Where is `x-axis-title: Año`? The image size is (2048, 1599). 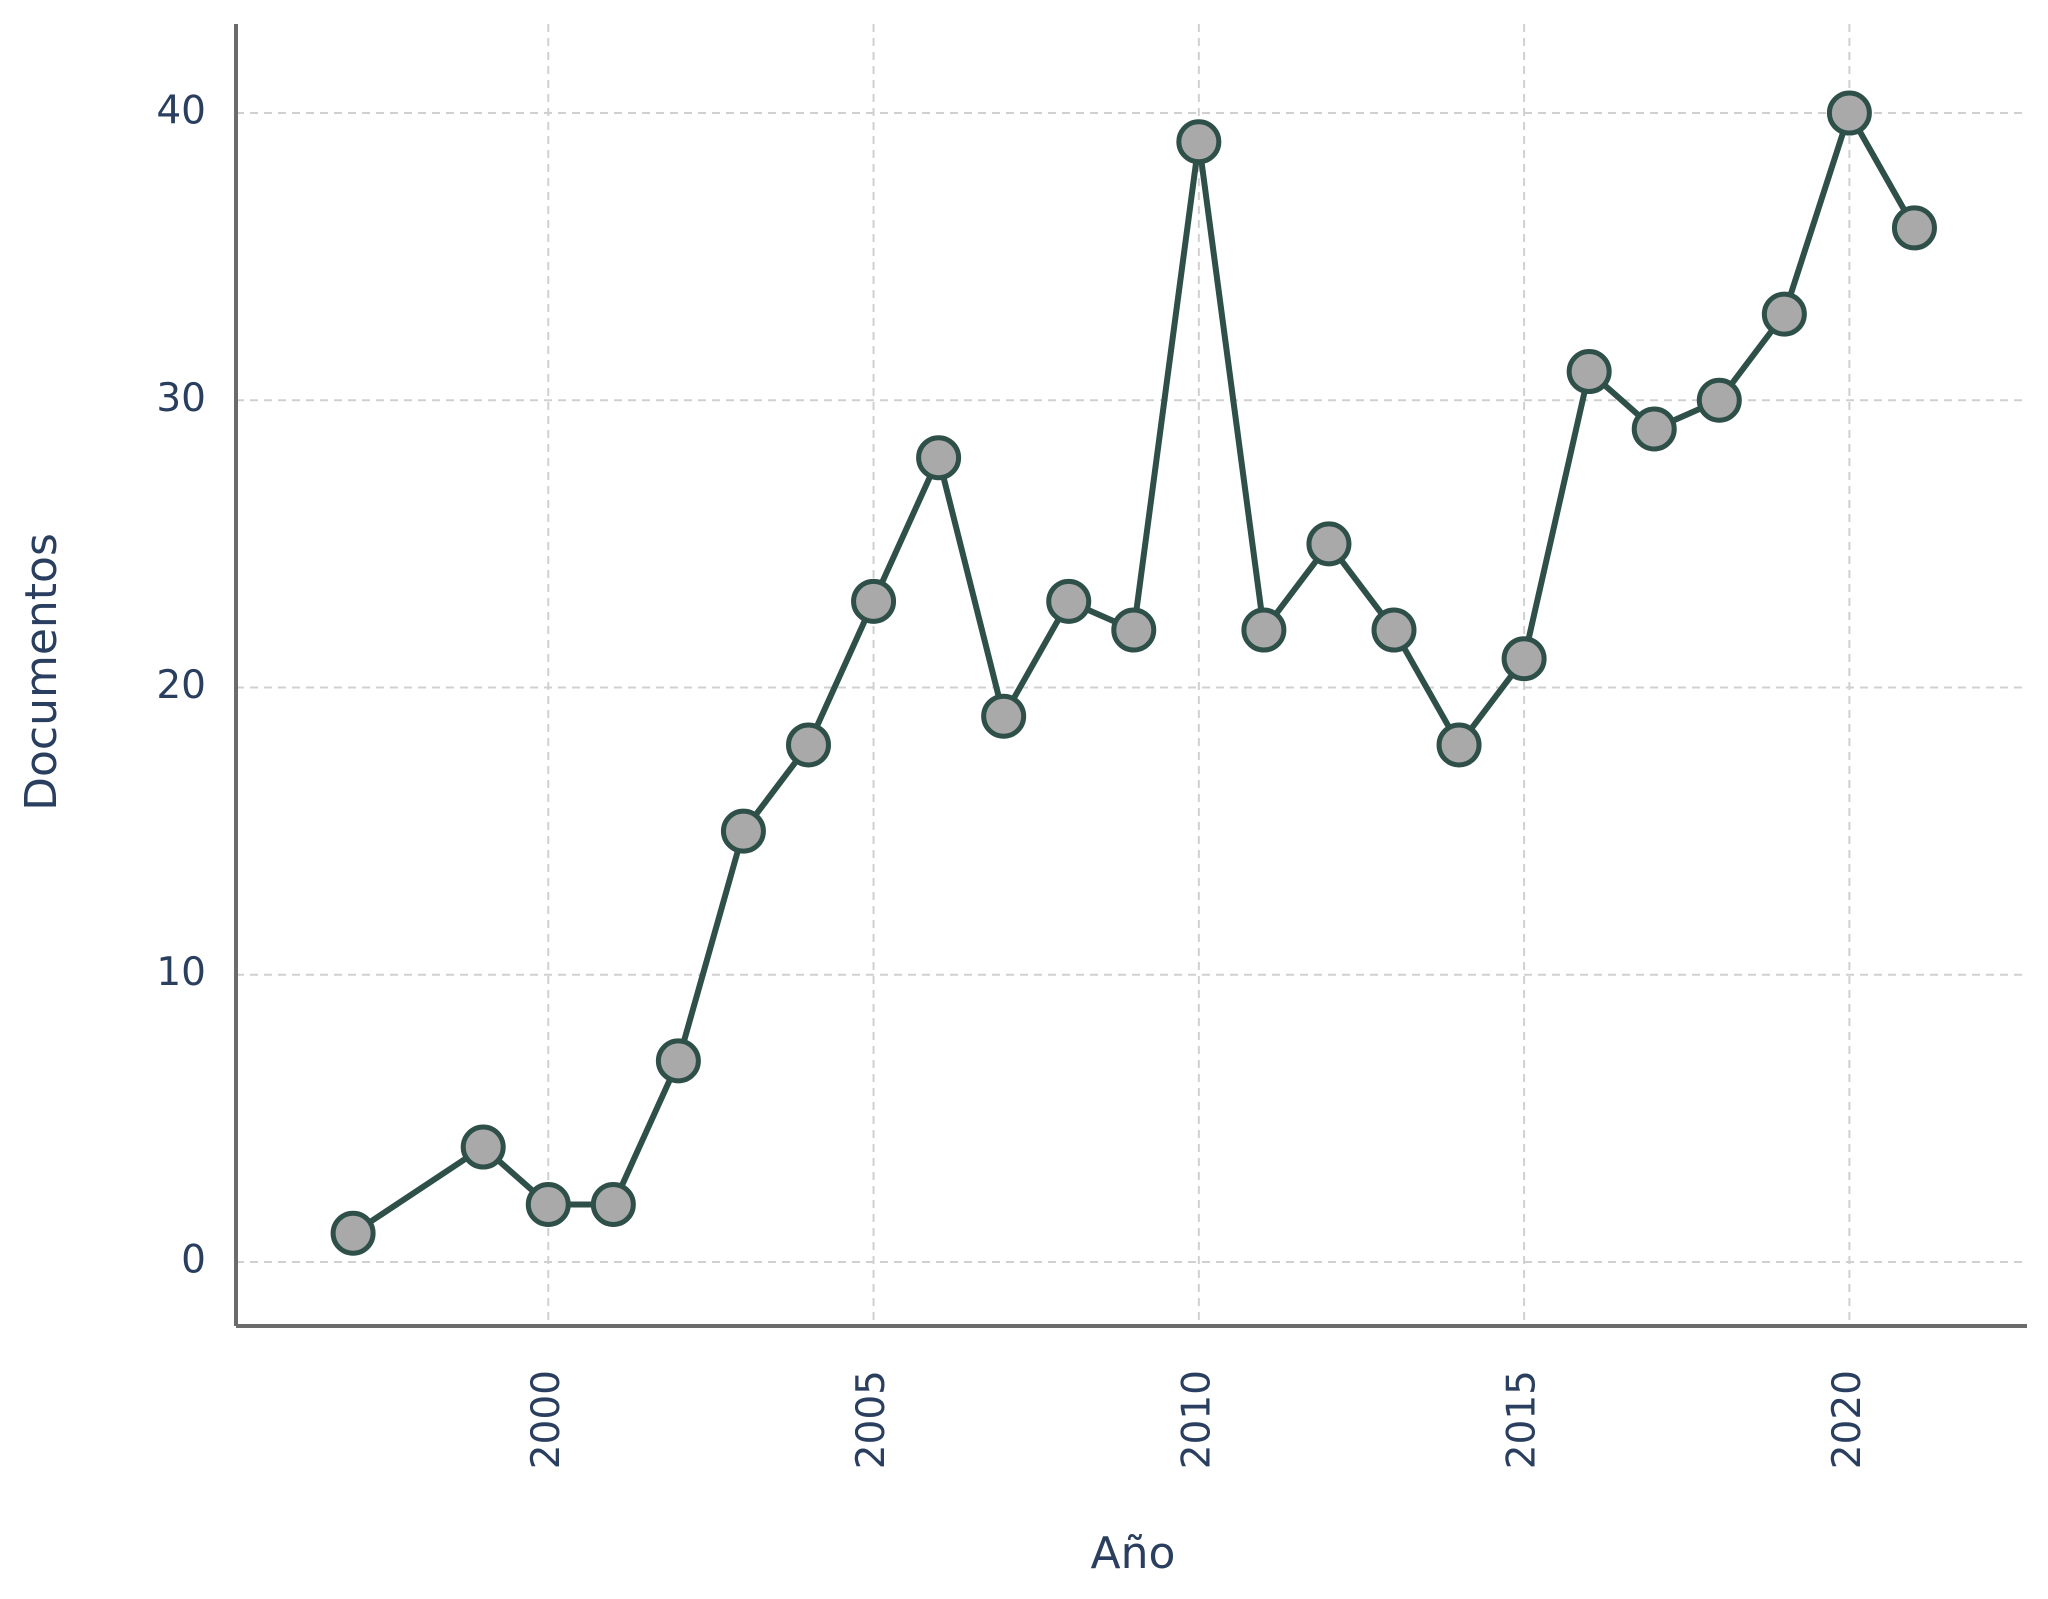
x-axis-title: Año is located at coordinates (1133, 1553).